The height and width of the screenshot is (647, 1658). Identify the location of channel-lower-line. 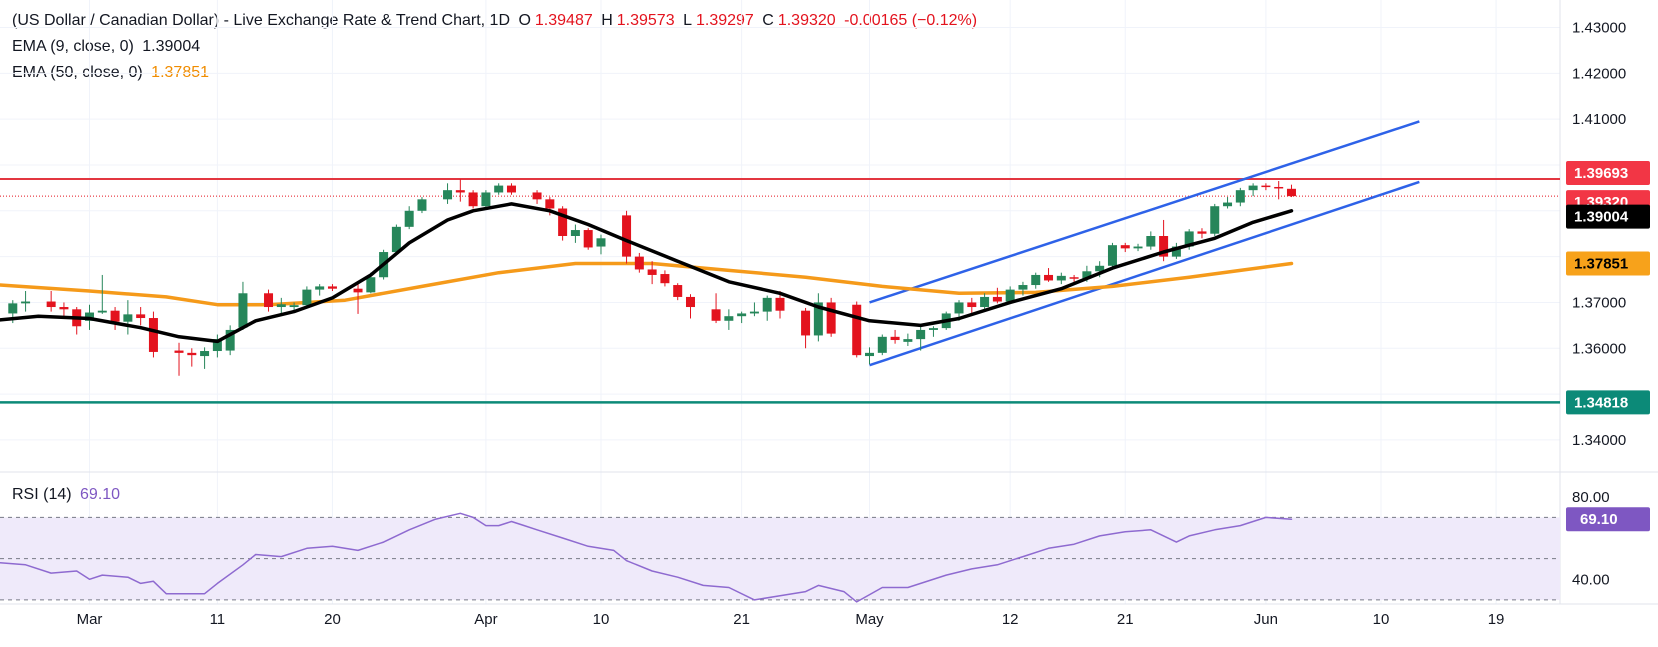
(1144, 273).